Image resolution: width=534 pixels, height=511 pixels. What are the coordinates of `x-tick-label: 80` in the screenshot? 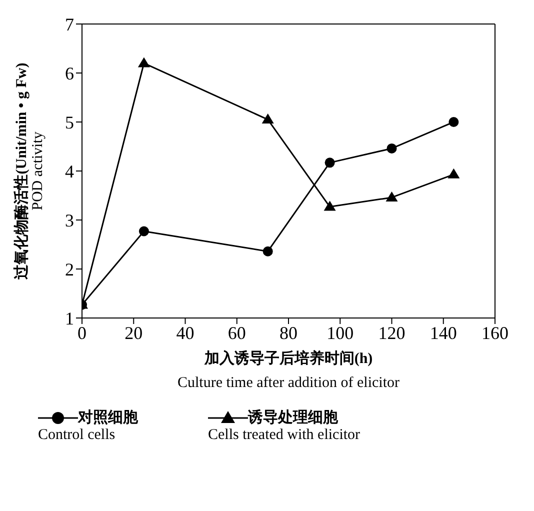 It's located at (289, 332).